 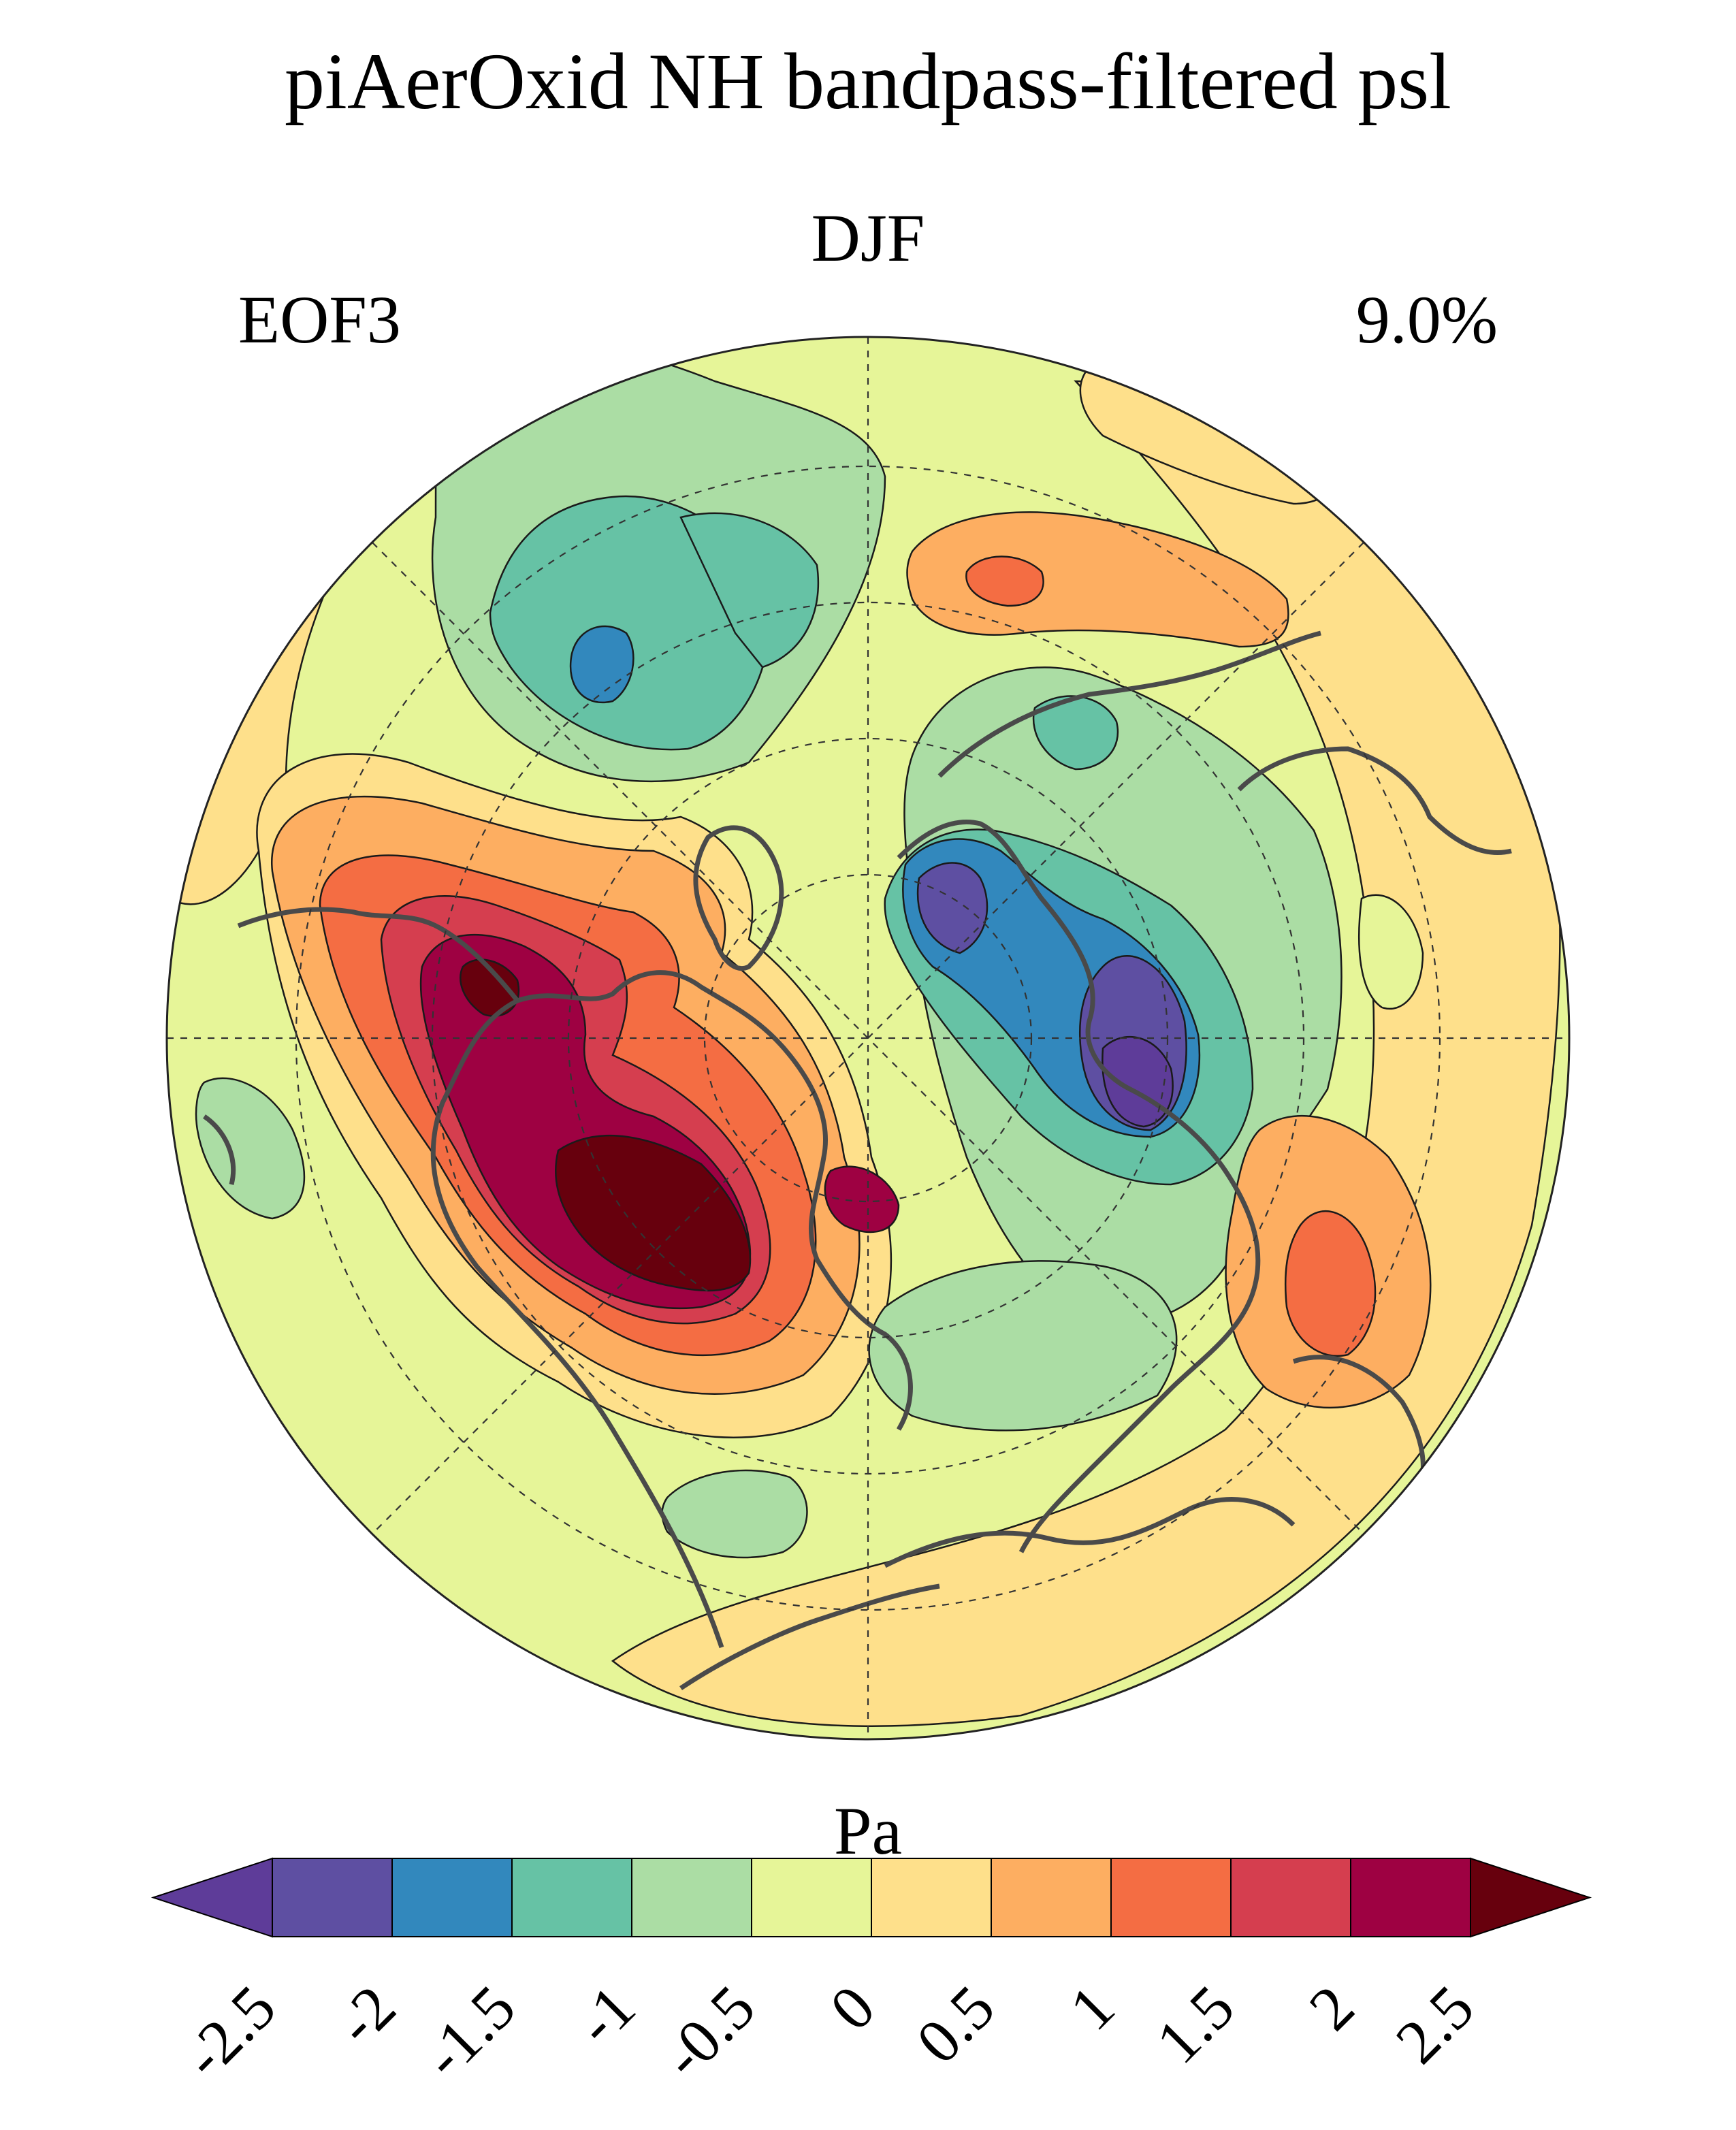 I want to click on colorbar-tick-labels: -2.5 -2 -1.5 -1 -0.5 0 0.5 1 1.5 2 2.5, so click(x=828, y=2031).